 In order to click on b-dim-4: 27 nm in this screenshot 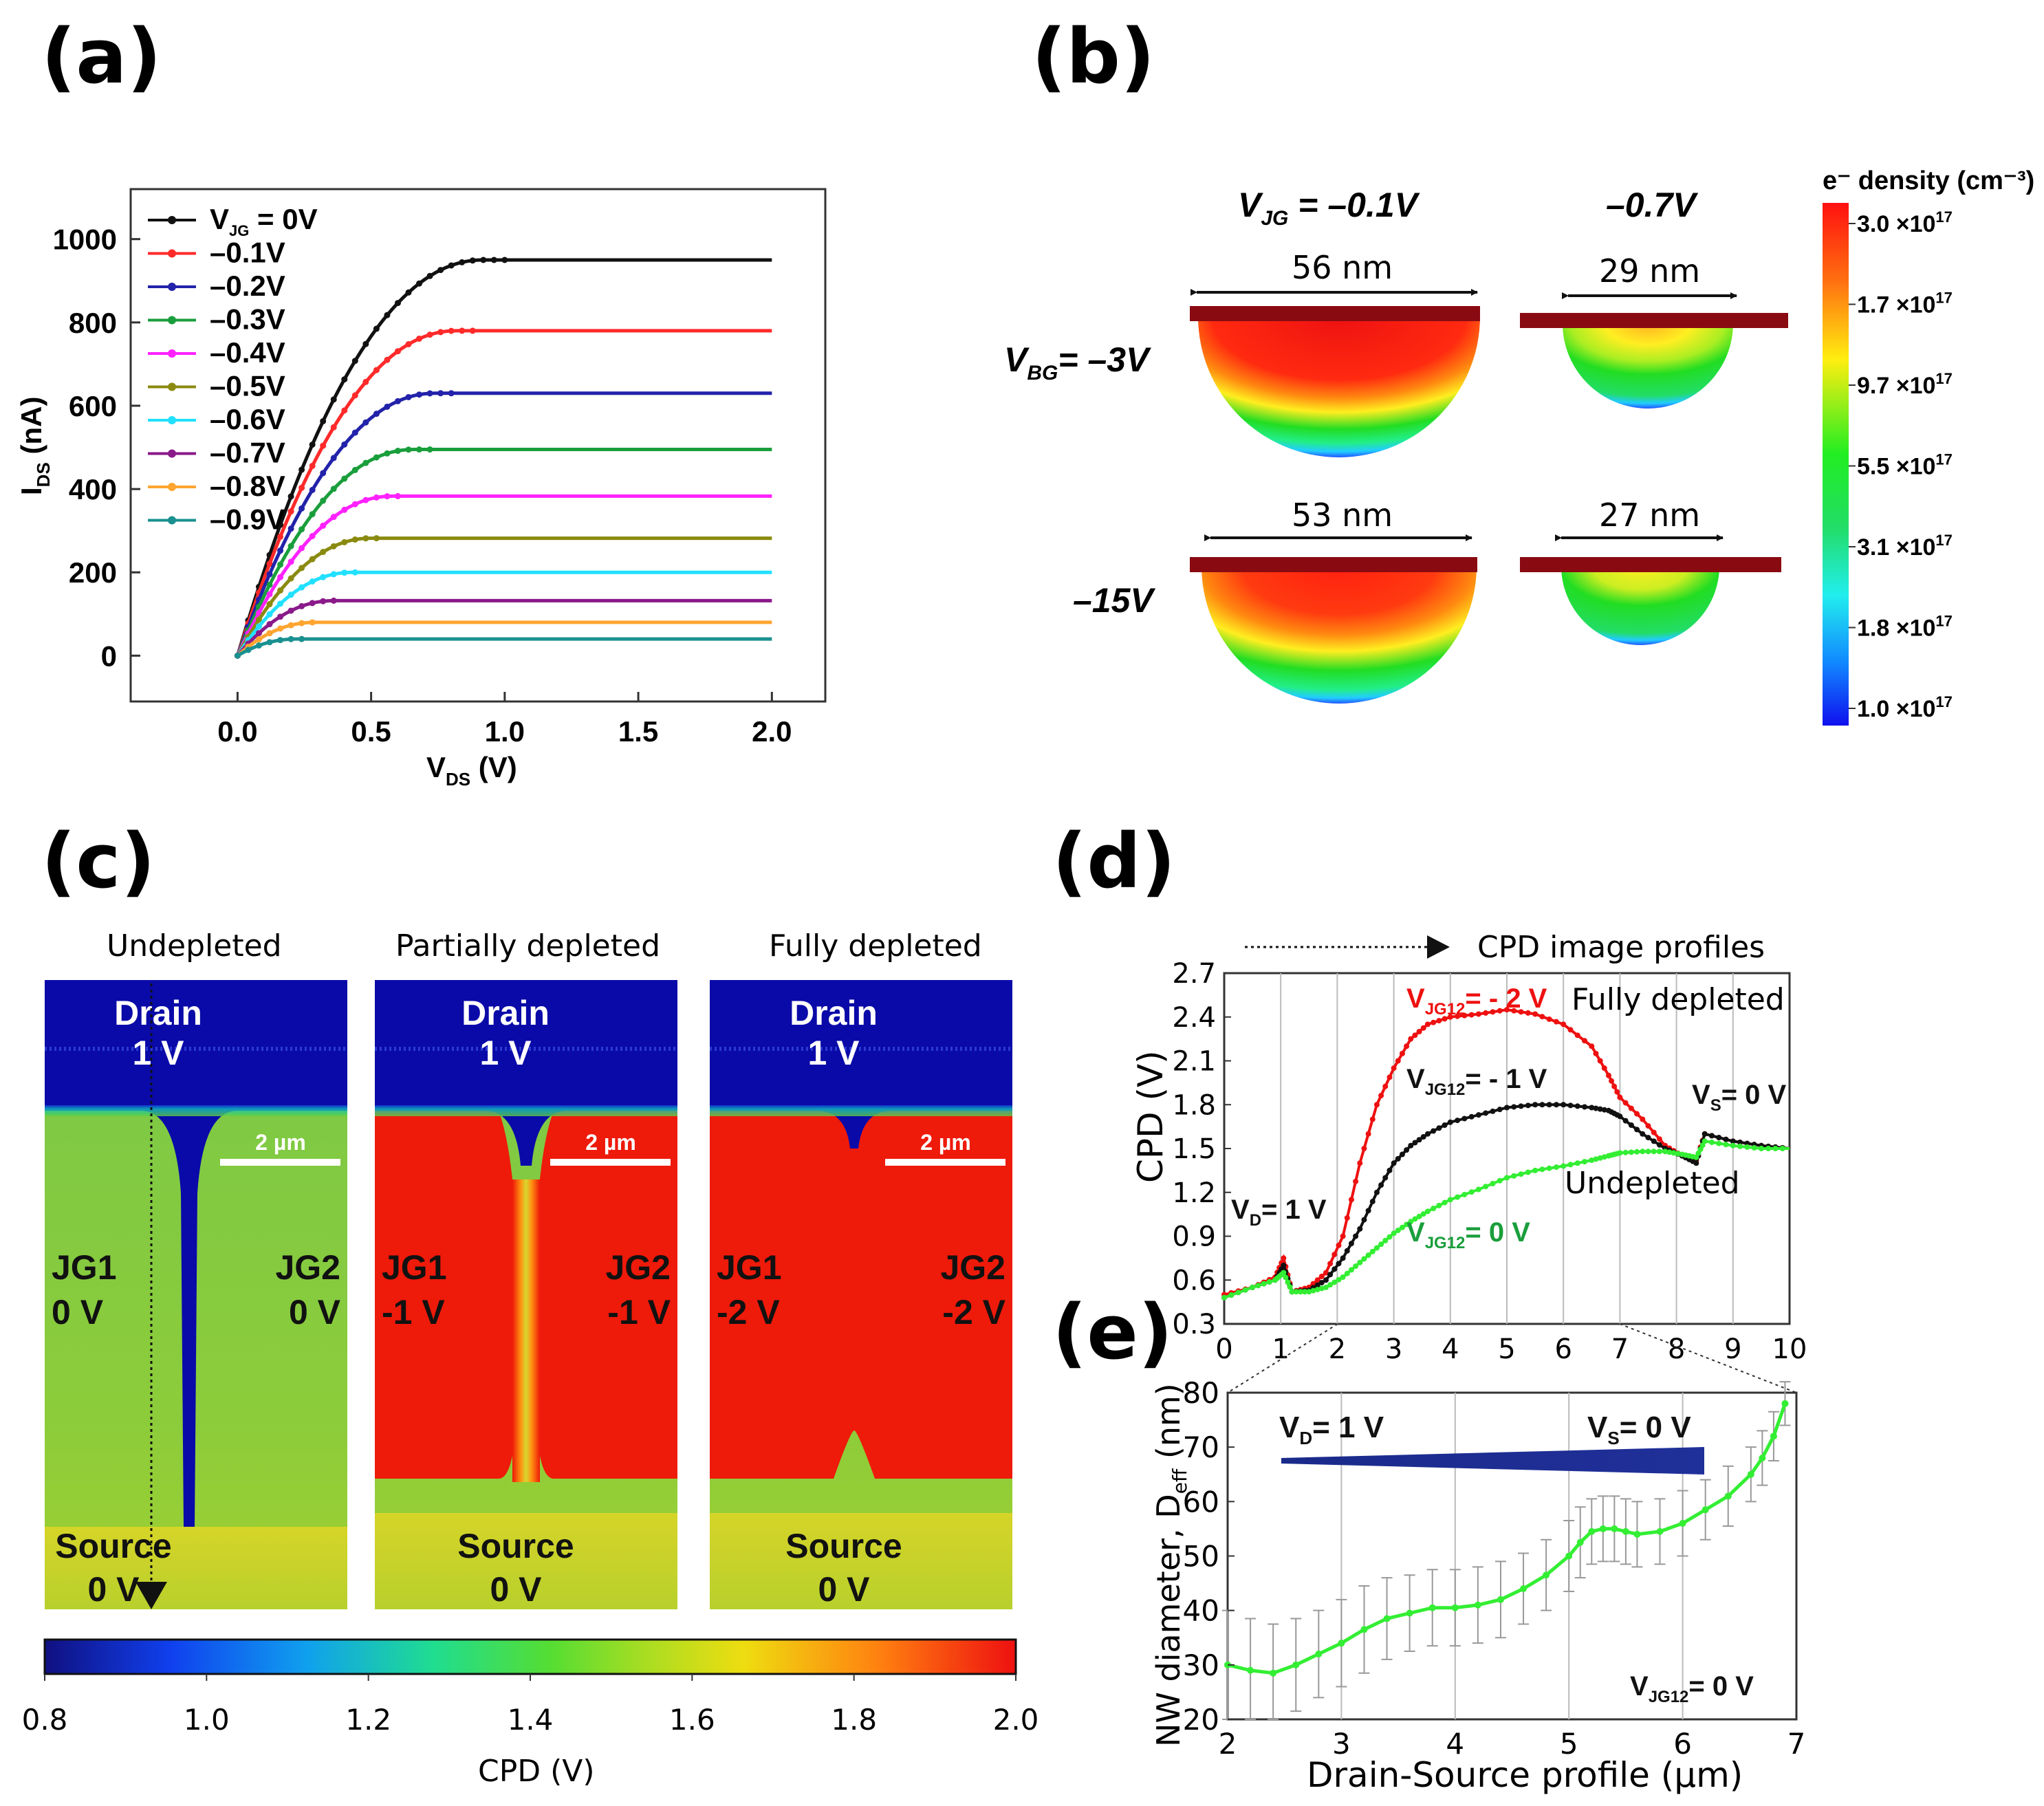, I will do `click(1649, 515)`.